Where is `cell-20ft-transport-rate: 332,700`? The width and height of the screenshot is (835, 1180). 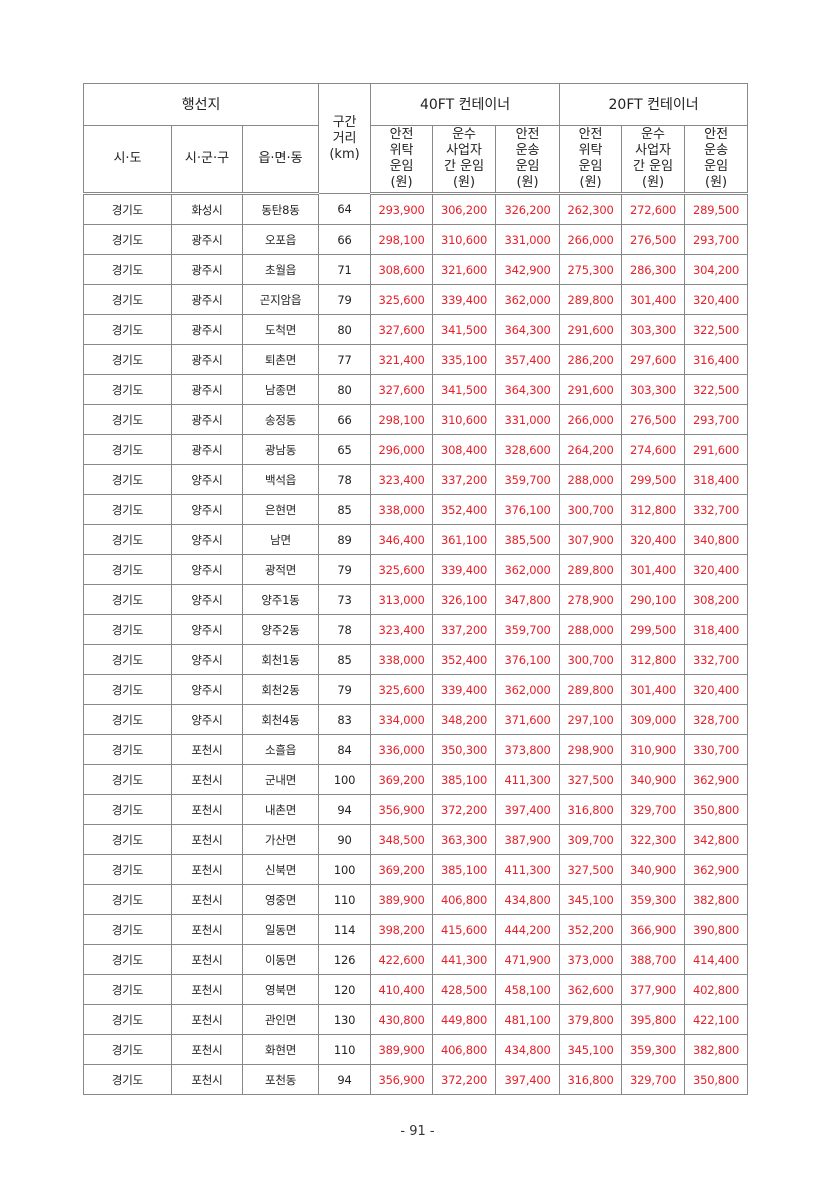
cell-20ft-transport-rate: 332,700 is located at coordinates (716, 509).